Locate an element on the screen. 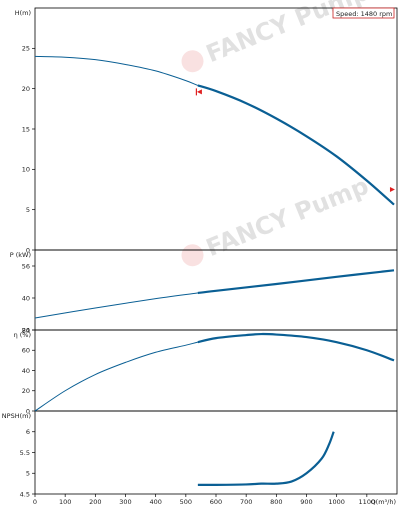 The image size is (400, 512). y-tick-label-head: 25 is located at coordinates (26, 49).